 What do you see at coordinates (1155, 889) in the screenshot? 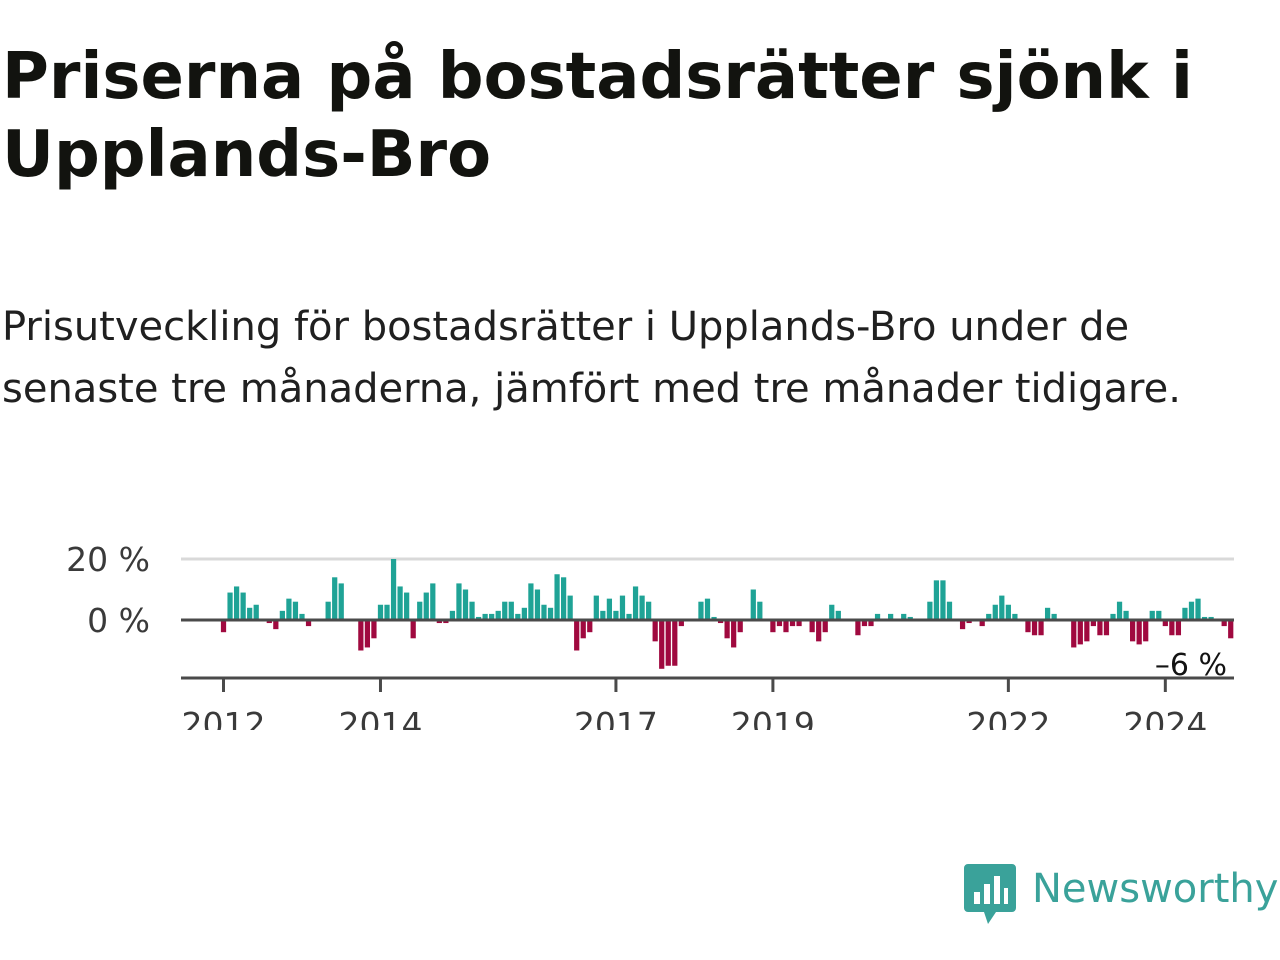
I see `newsworthy-wordmark: Newsworthy` at bounding box center [1155, 889].